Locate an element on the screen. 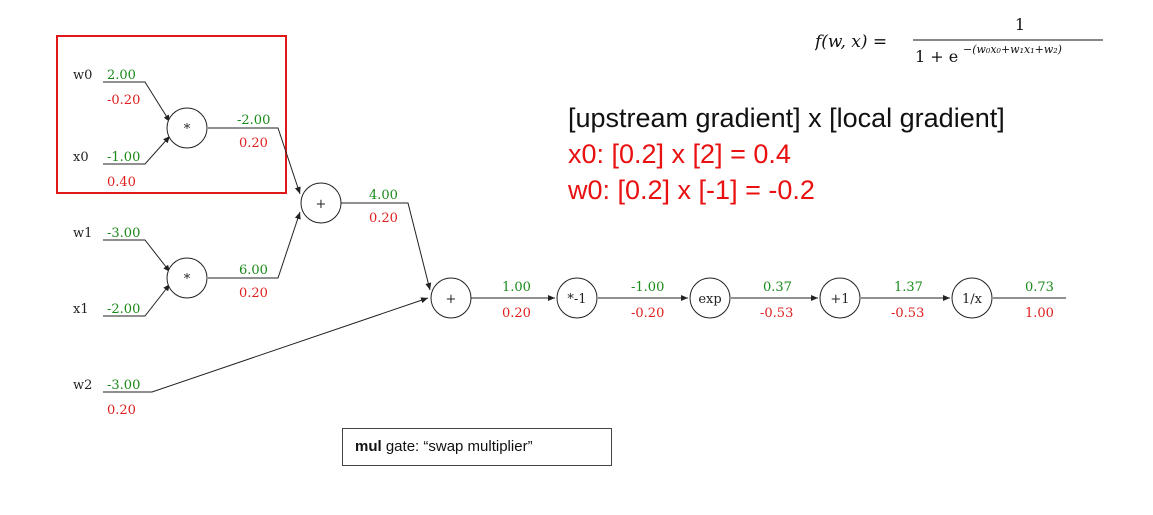 Image resolution: width=1153 pixels, height=515 pixels. wire-x0 is located at coordinates (137, 150).